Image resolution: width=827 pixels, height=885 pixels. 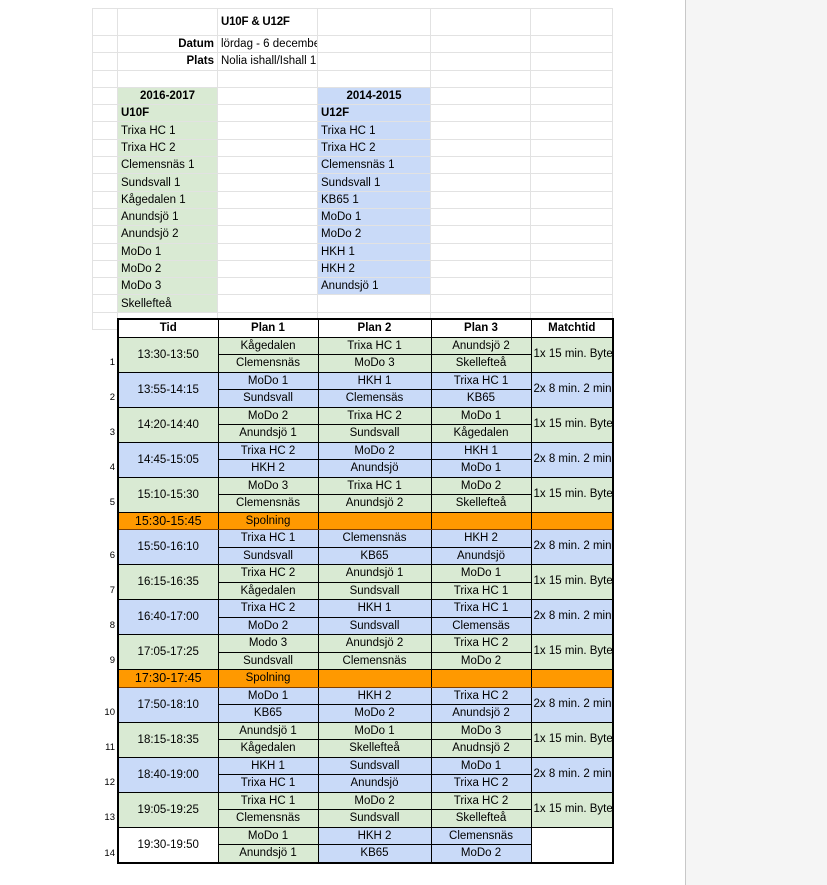 I want to click on slot-time: 14:20-14:40, so click(x=168, y=424).